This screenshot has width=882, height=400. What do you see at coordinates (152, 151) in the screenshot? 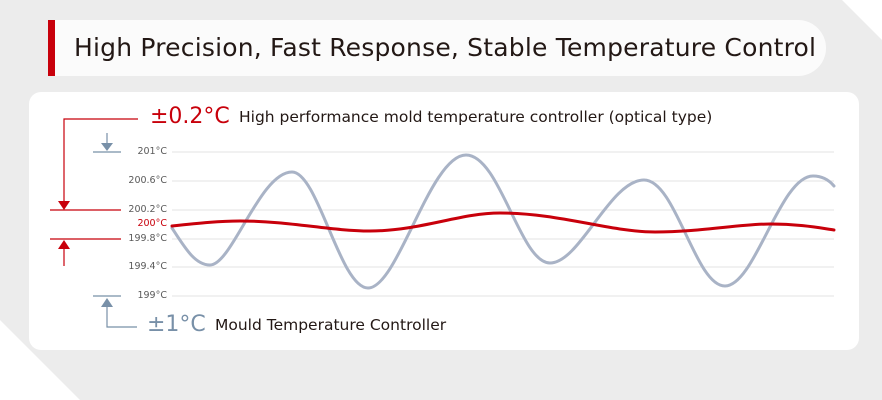
I see `y-tick-201: 201°C` at bounding box center [152, 151].